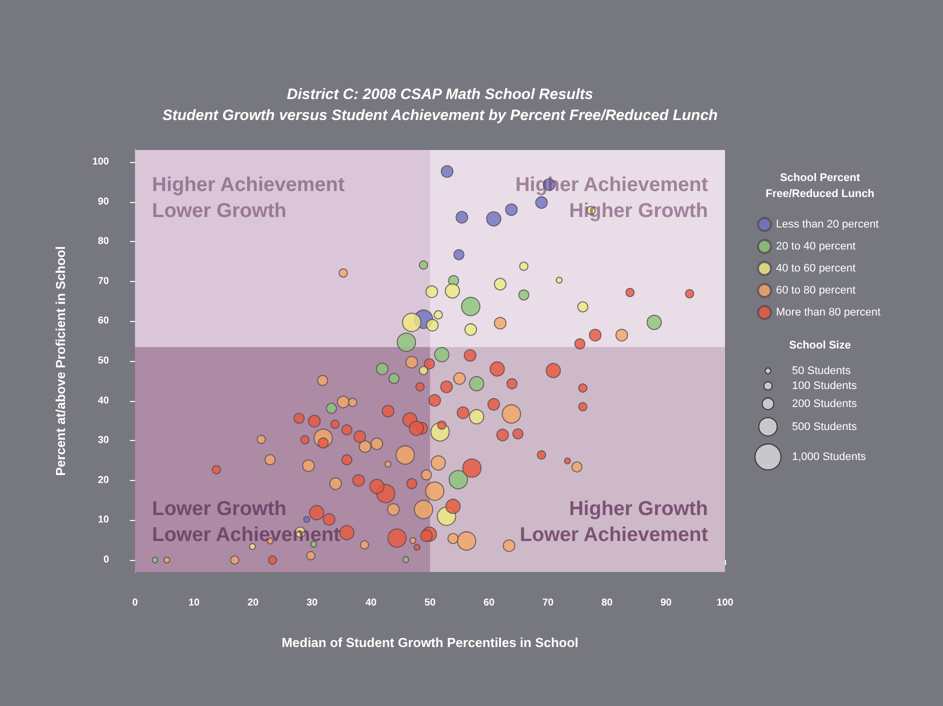 This screenshot has height=706, width=943. I want to click on legend-label: Less than 20 percent, so click(827, 224).